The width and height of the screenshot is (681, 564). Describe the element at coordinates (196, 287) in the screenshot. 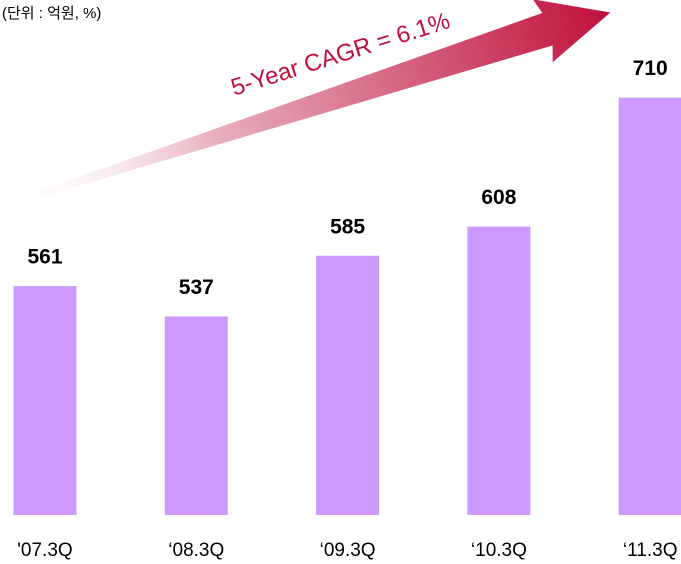

I see `value-label: 537` at that location.